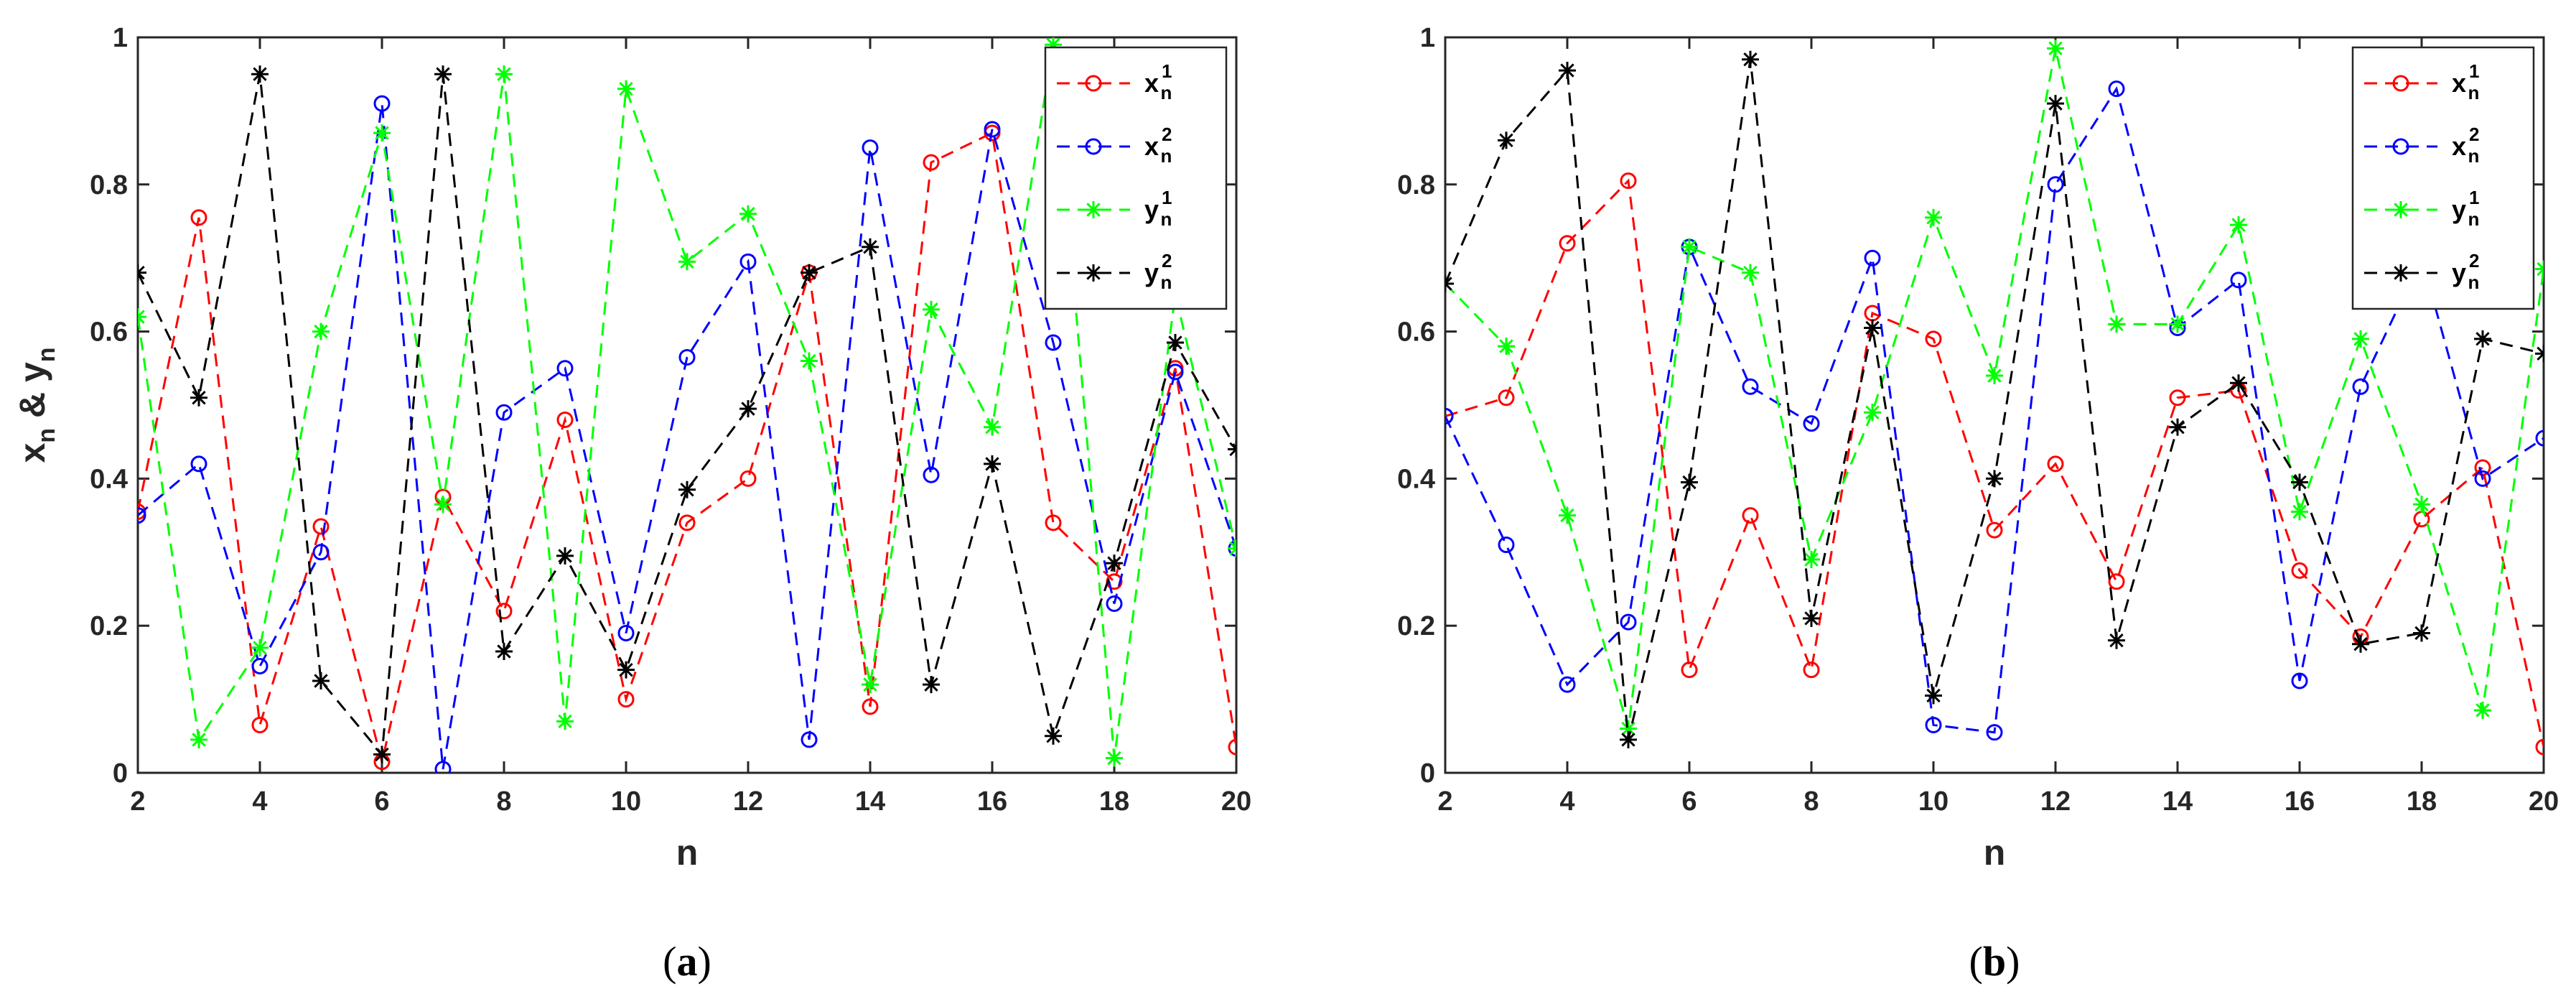  I want to click on x-tick-label: 2, so click(137, 801).